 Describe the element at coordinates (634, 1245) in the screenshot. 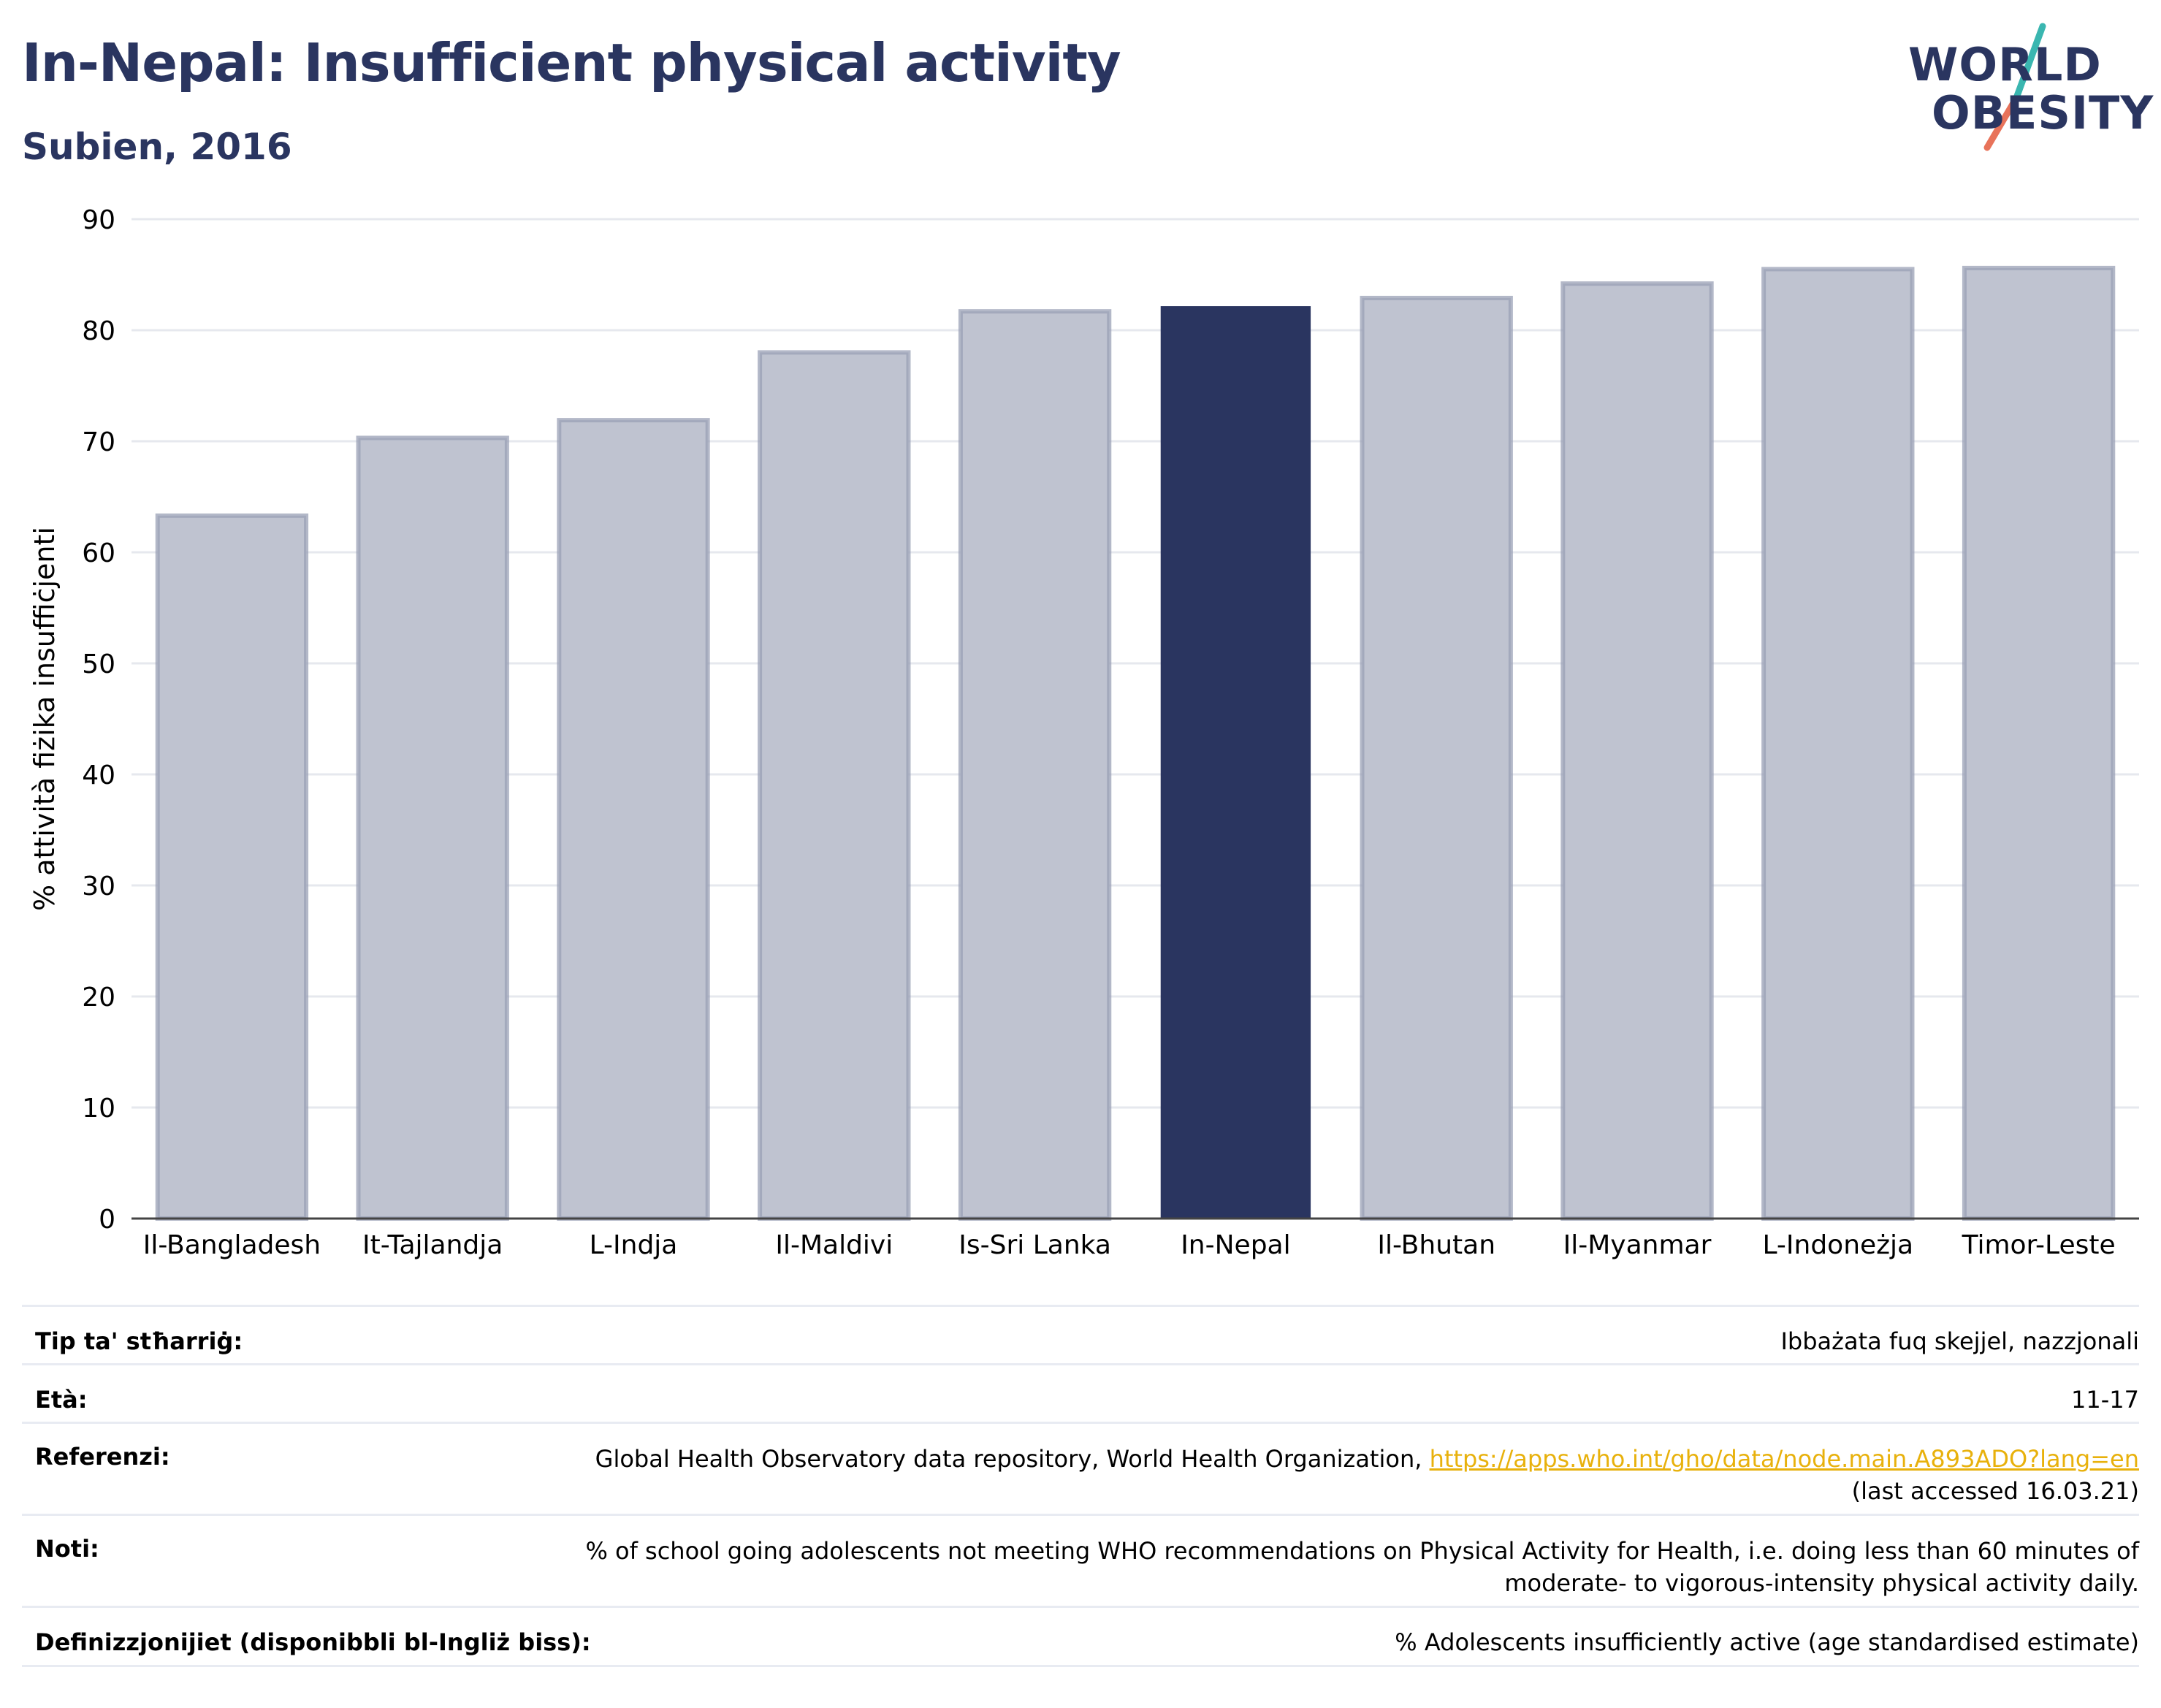

I see `x-tick-label: L-Indja` at that location.